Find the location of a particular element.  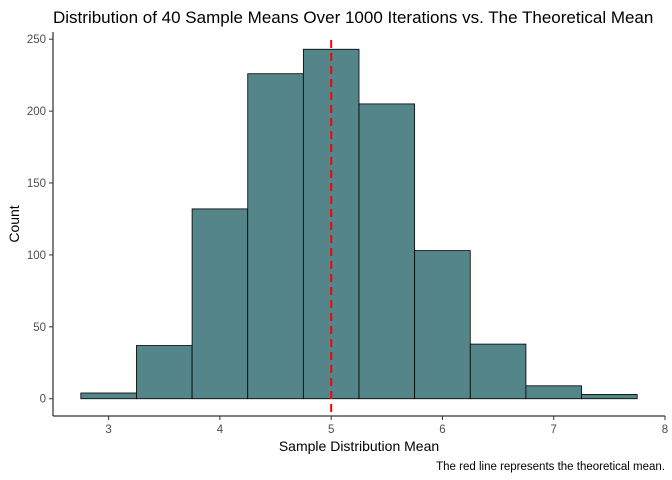

x-tick-label-8: 8 is located at coordinates (665, 430).